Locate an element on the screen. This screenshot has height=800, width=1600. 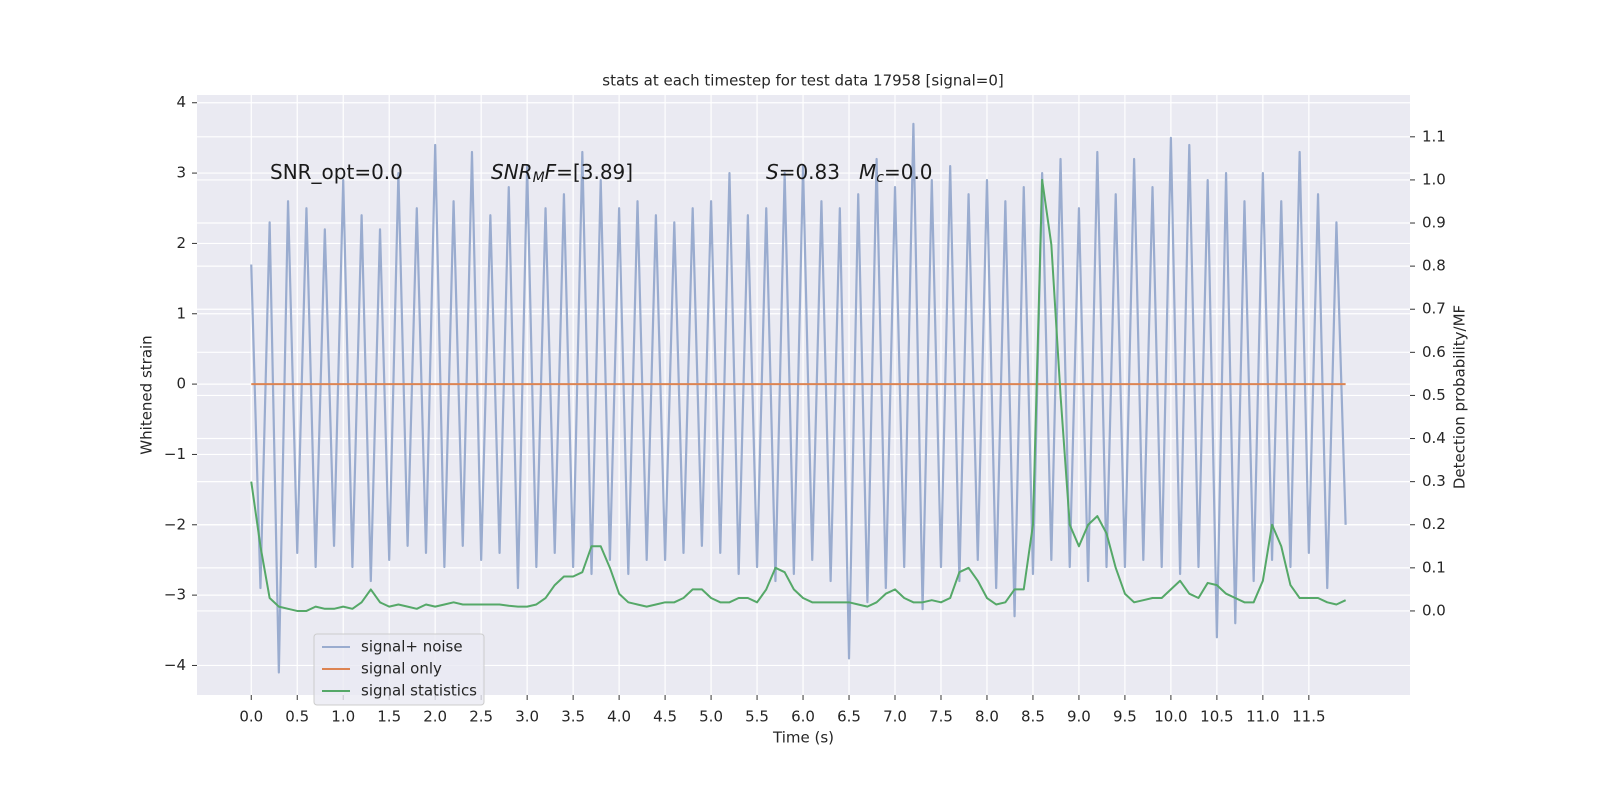
legend-label: signal only is located at coordinates (401, 669).